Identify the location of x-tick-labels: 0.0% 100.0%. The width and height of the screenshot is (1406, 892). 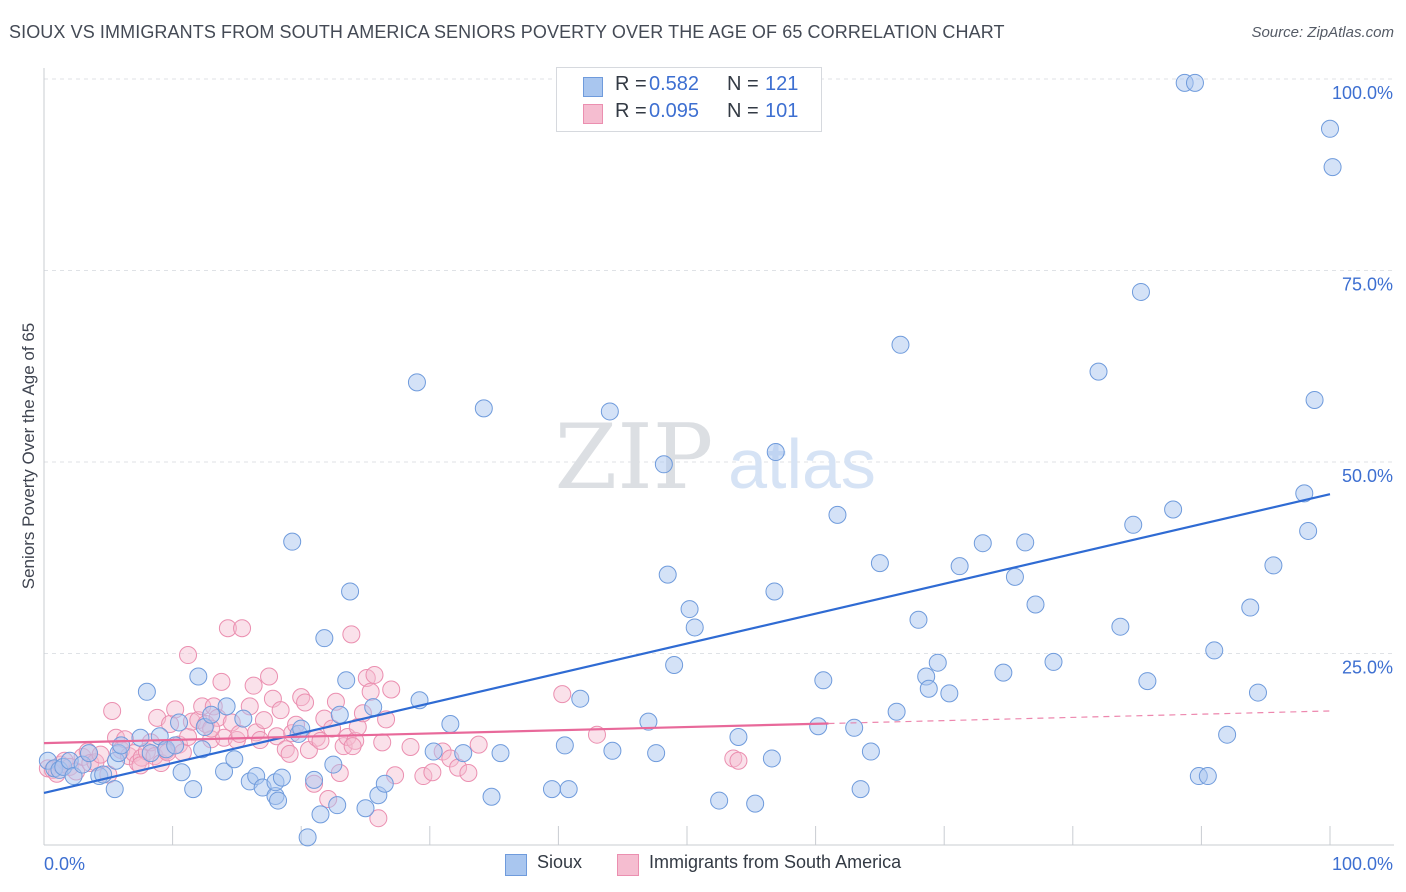
(718, 864).